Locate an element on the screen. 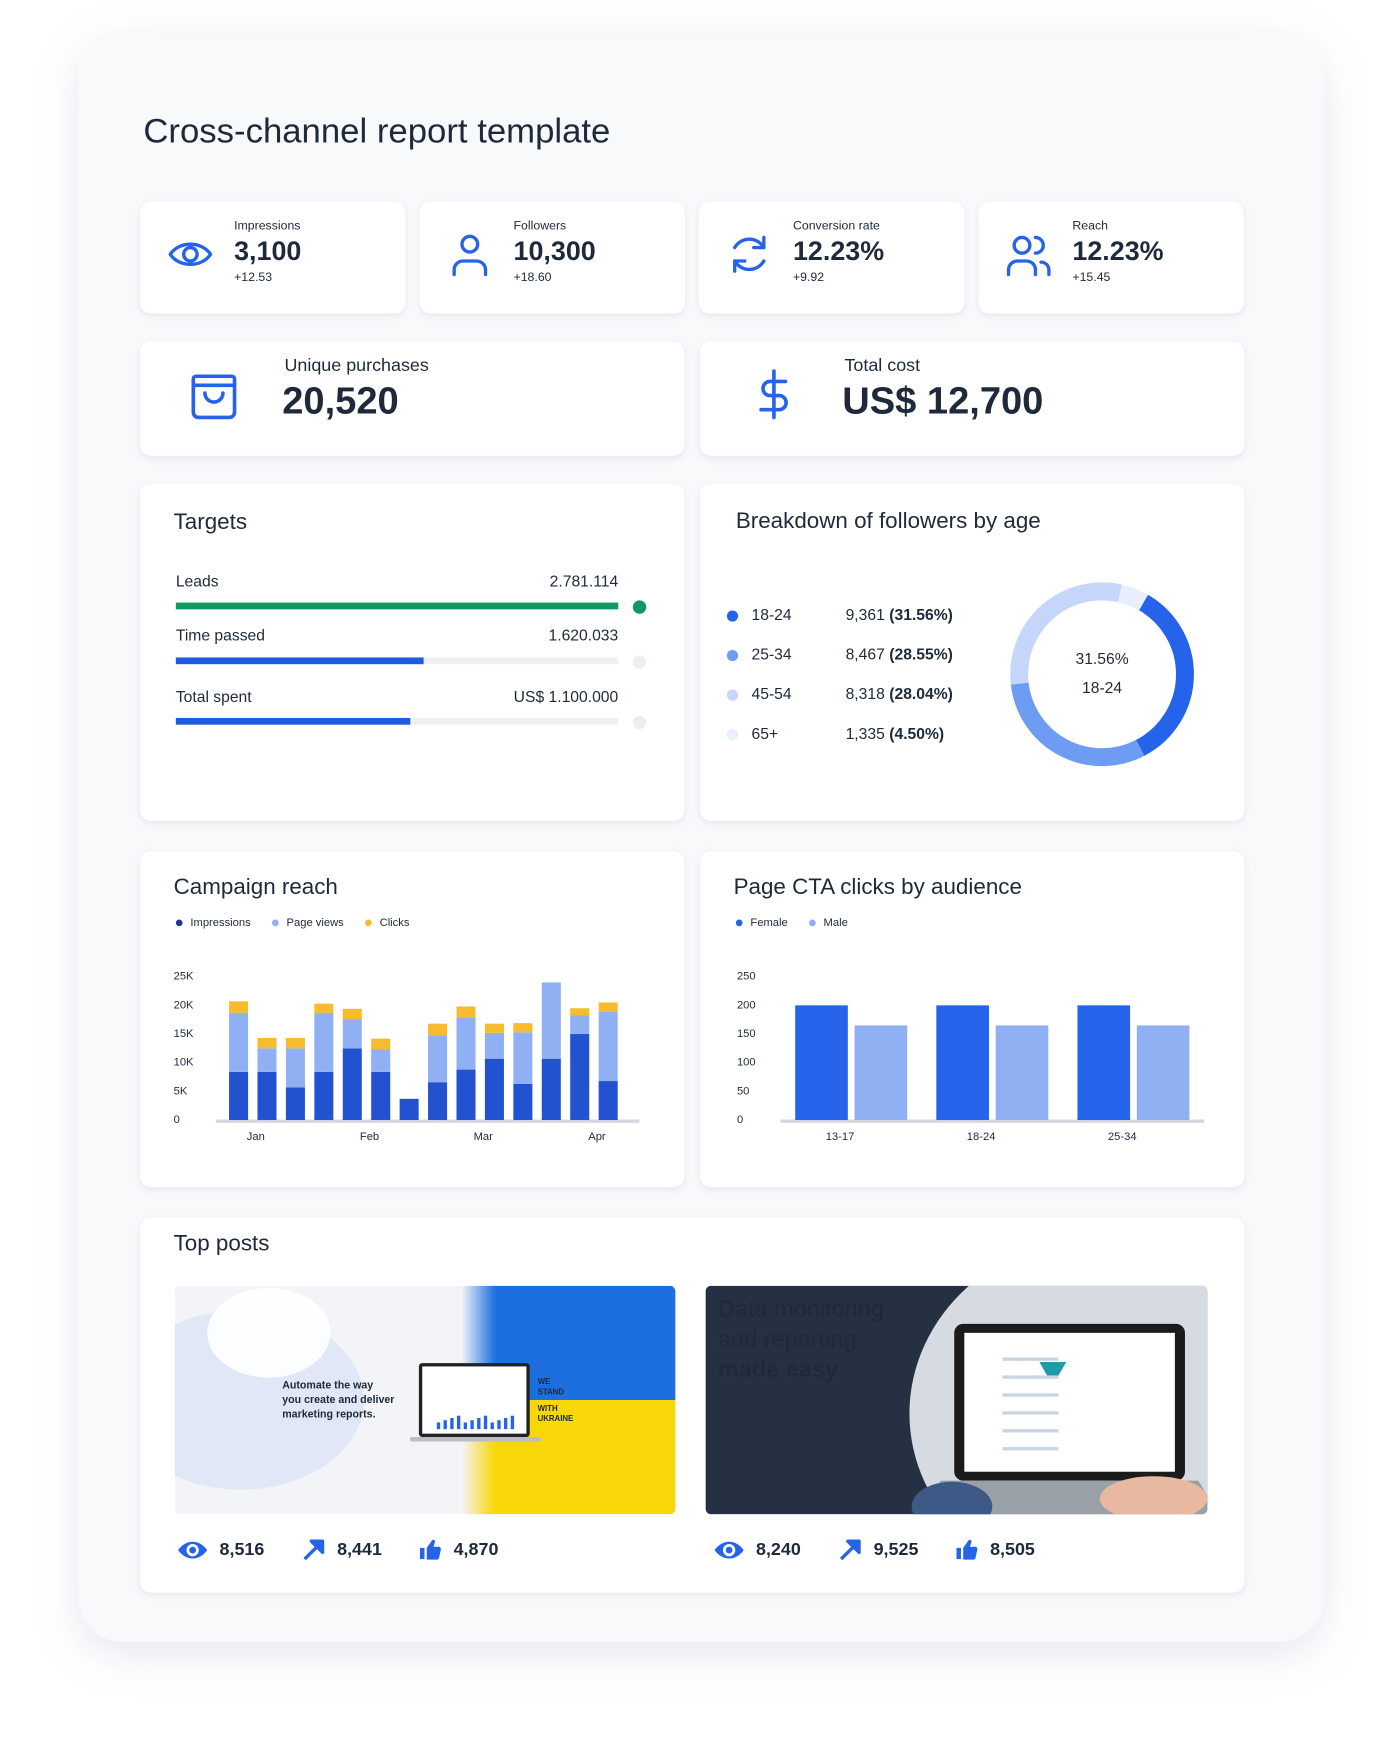 The width and height of the screenshot is (1400, 1754). post-banner: STAND is located at coordinates (551, 1391).